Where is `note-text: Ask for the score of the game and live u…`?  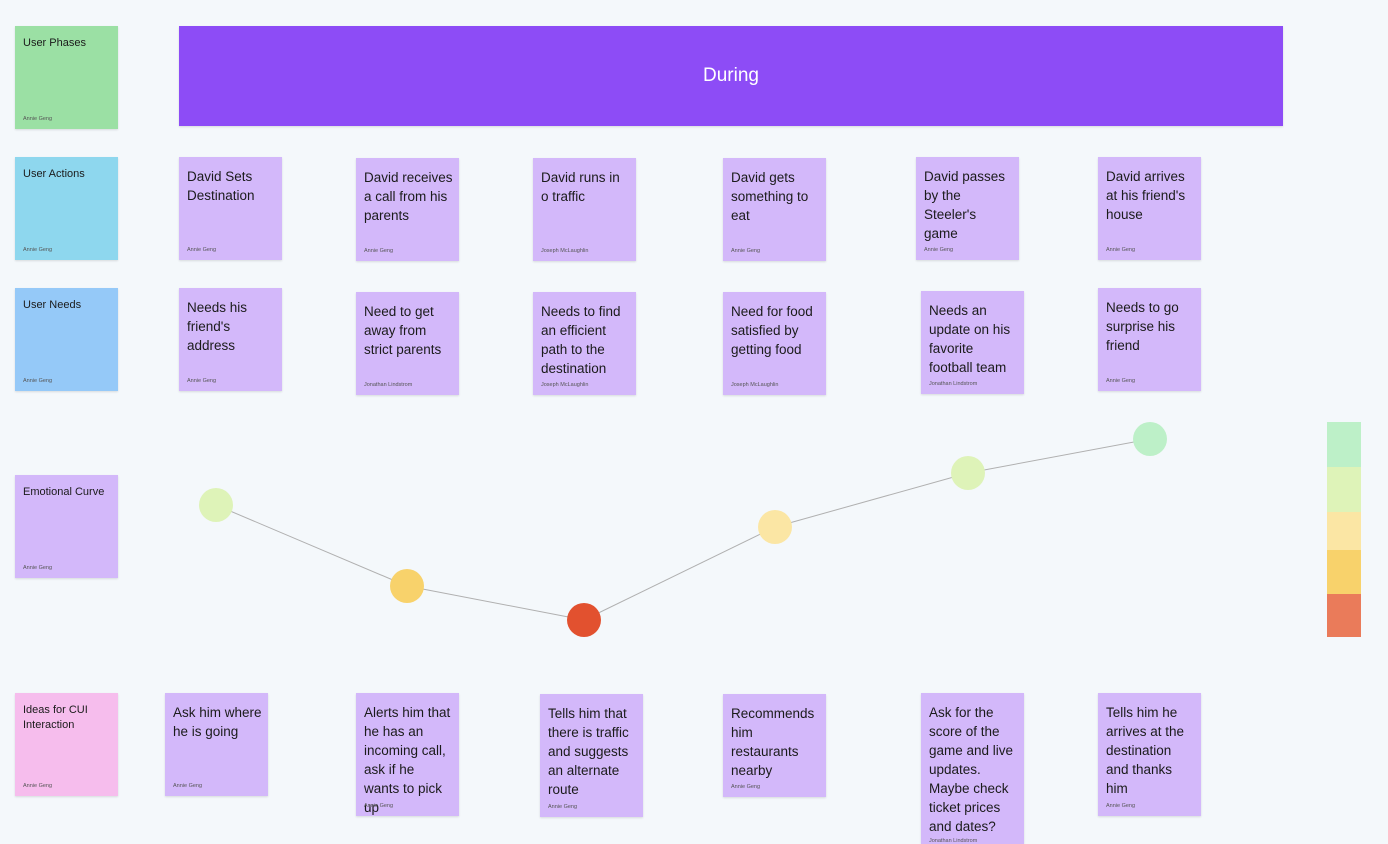
note-text: Ask for the score of the game and live u… is located at coordinates (971, 769).